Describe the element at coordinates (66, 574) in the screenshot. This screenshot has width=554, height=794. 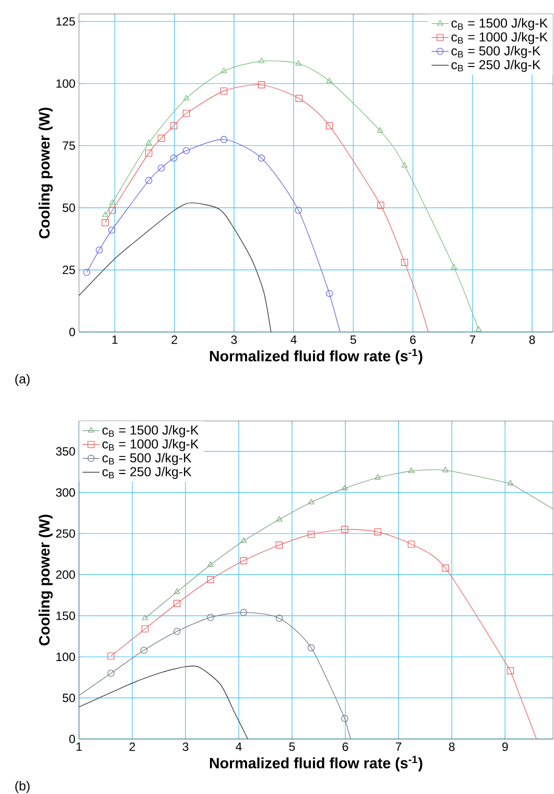
I see `y-tick-label: 200` at that location.